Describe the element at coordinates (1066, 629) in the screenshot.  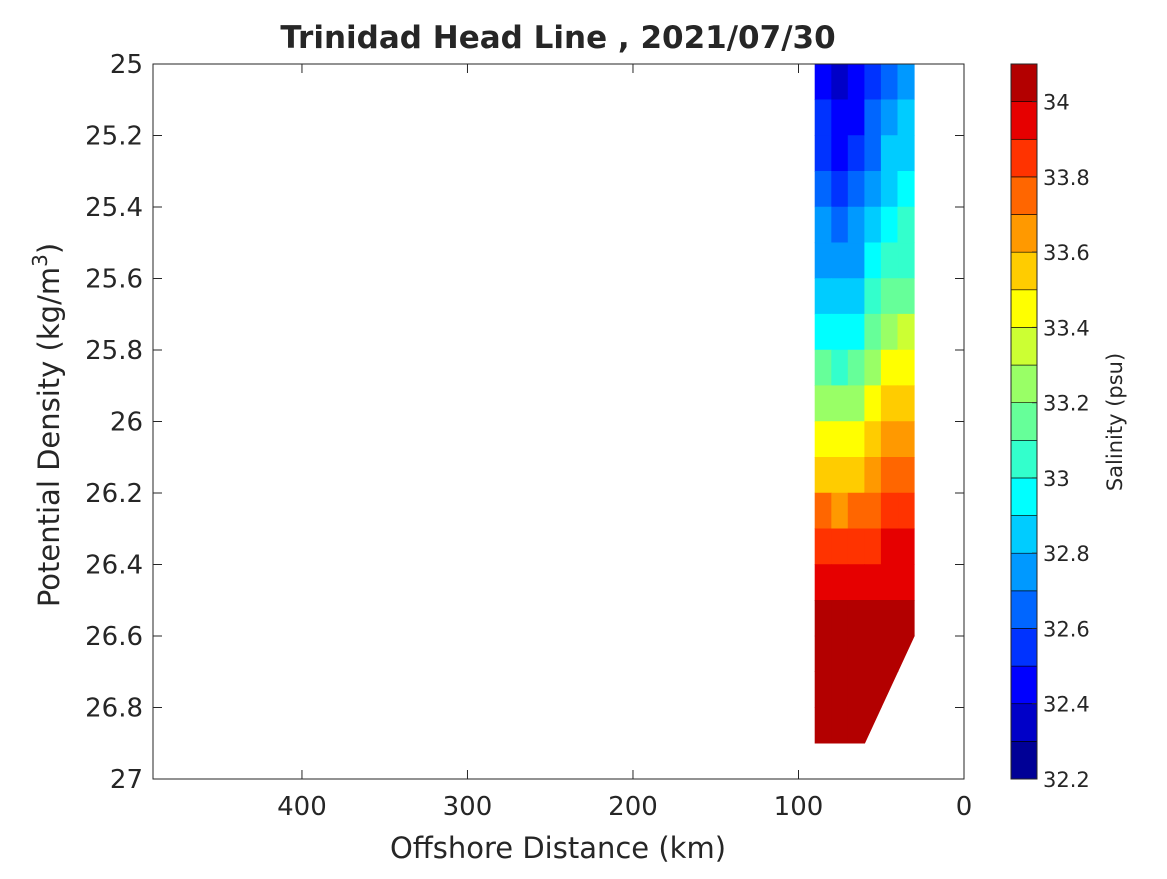
I see `colorbar-tick-label: 32.6` at that location.